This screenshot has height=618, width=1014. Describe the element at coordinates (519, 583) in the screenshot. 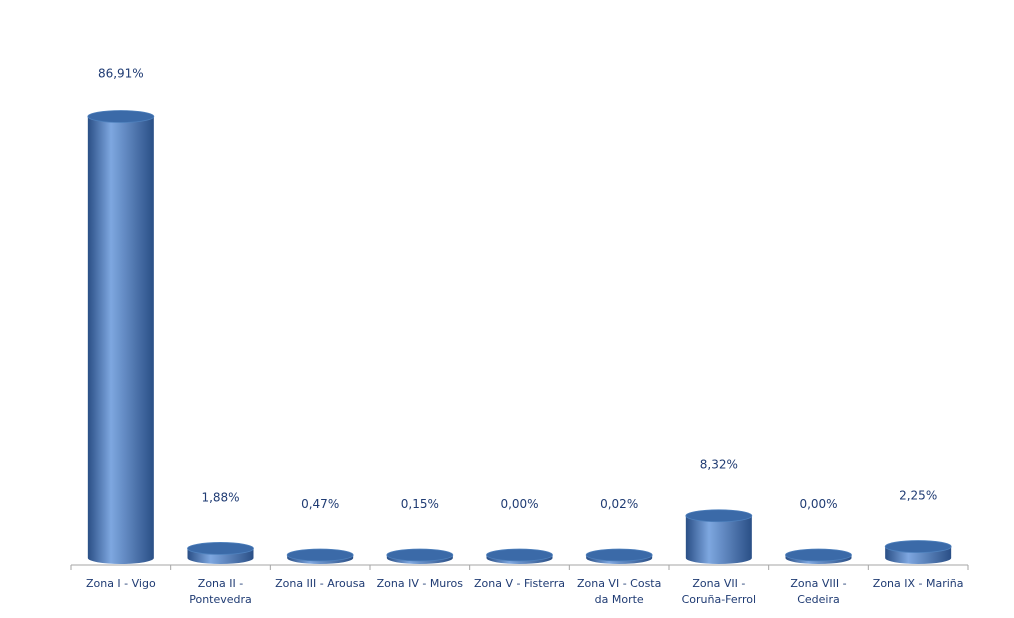

I see `x-tick-label: Zona V - Fisterra` at that location.